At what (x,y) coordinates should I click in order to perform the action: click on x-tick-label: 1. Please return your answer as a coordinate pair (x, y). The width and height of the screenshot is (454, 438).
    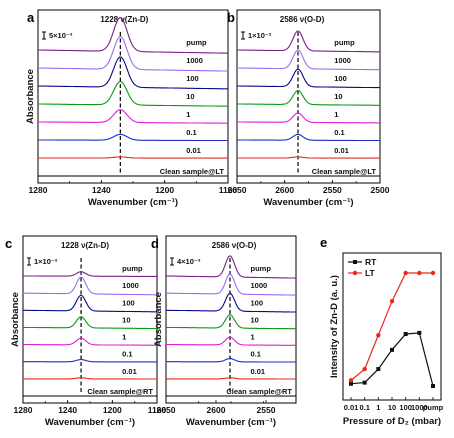
    Looking at the image, I should click on (378, 407).